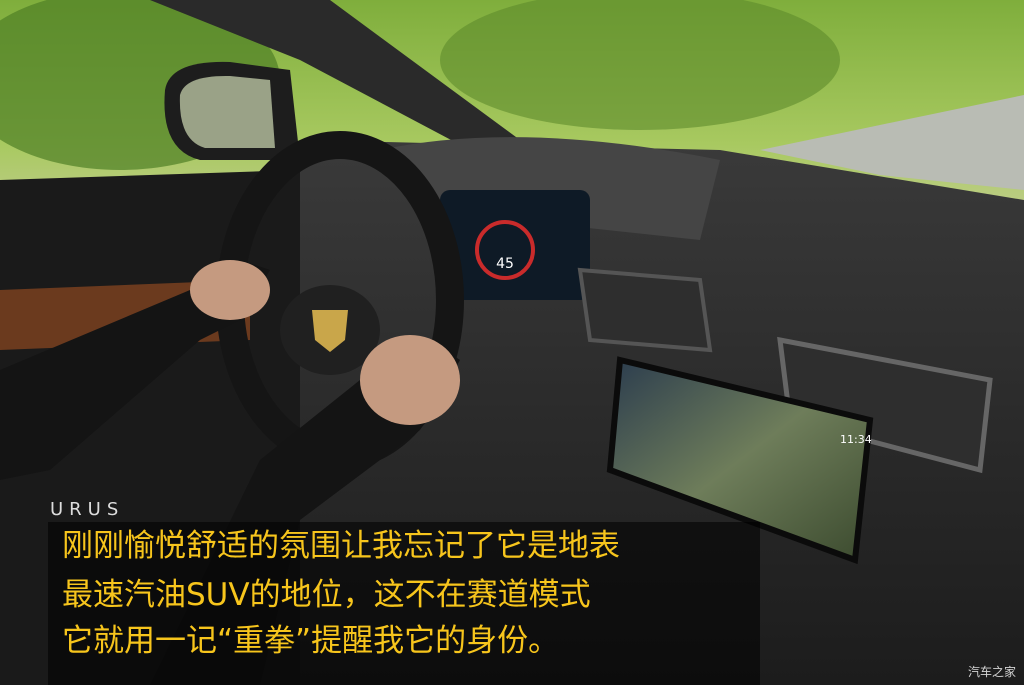  I want to click on tree, so click(640, 65).